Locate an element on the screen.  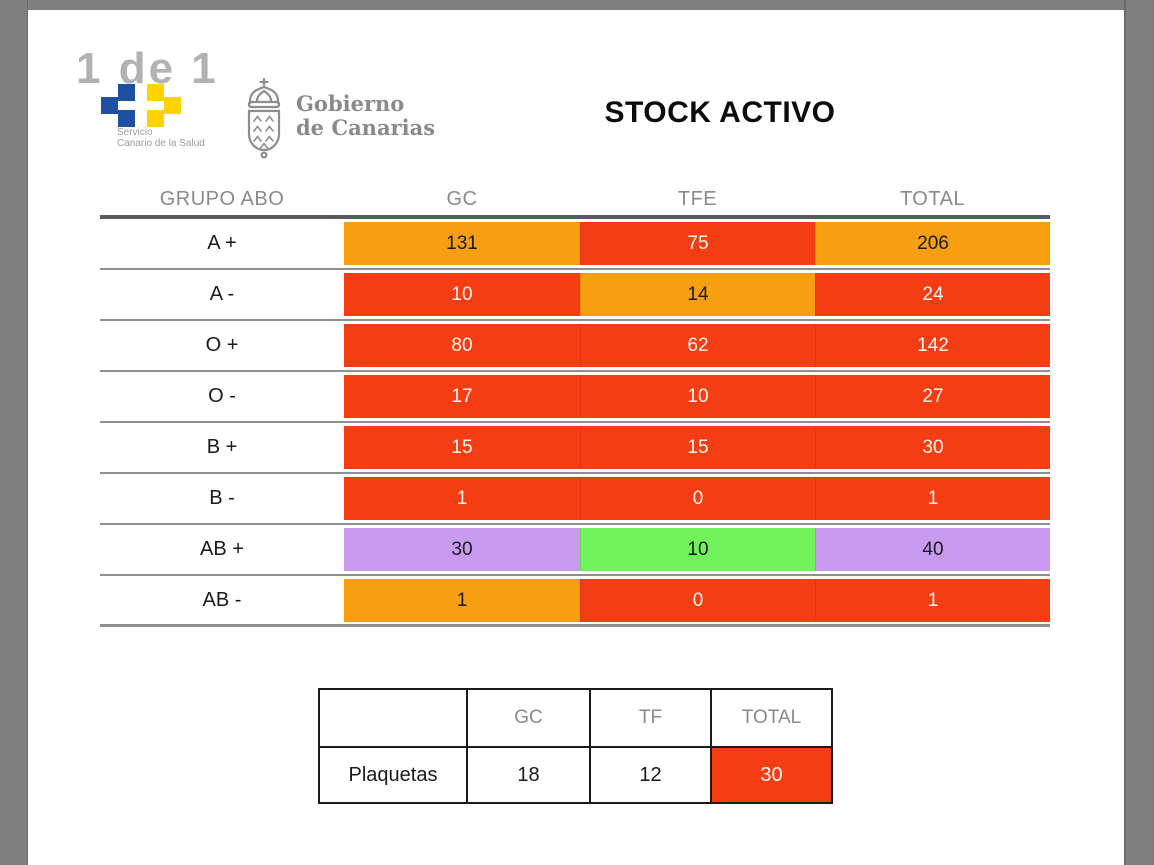
viewer-frame-top is located at coordinates (577, 5).